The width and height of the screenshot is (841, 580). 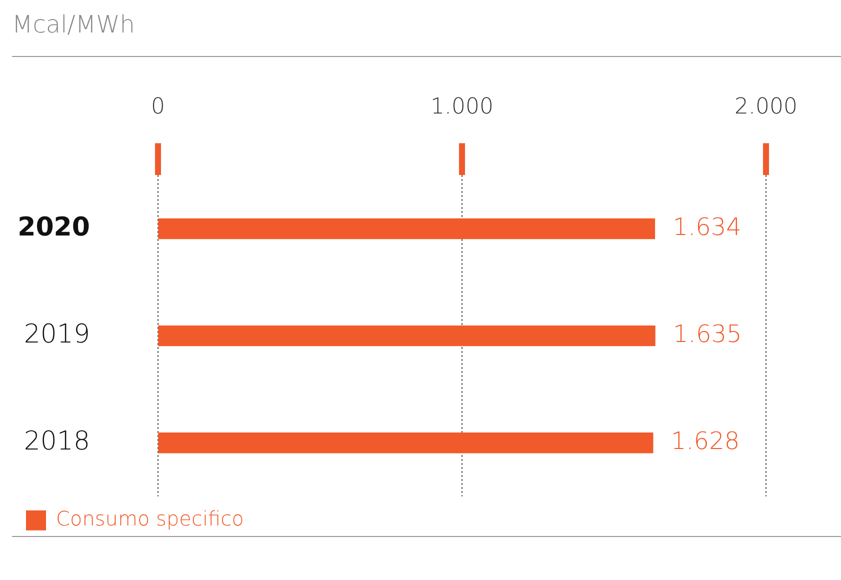 I want to click on legend-label: Consumo specifico, so click(x=150, y=518).